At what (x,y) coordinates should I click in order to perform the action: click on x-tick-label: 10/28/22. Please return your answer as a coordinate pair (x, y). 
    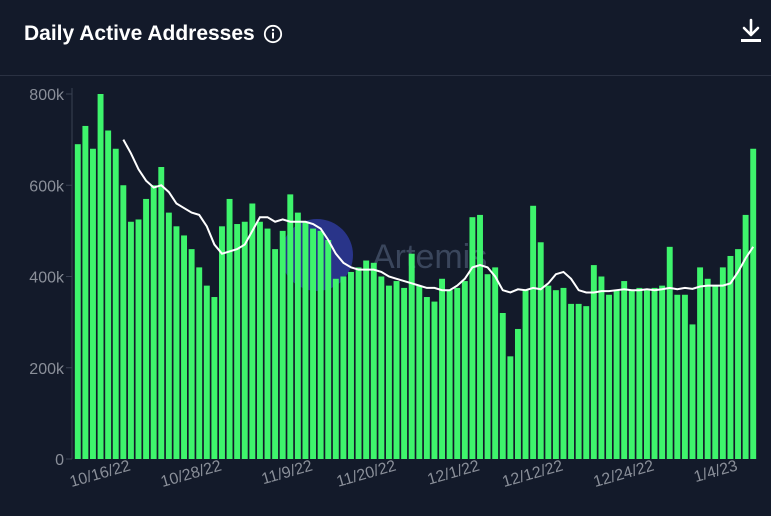
    Looking at the image, I should click on (191, 474).